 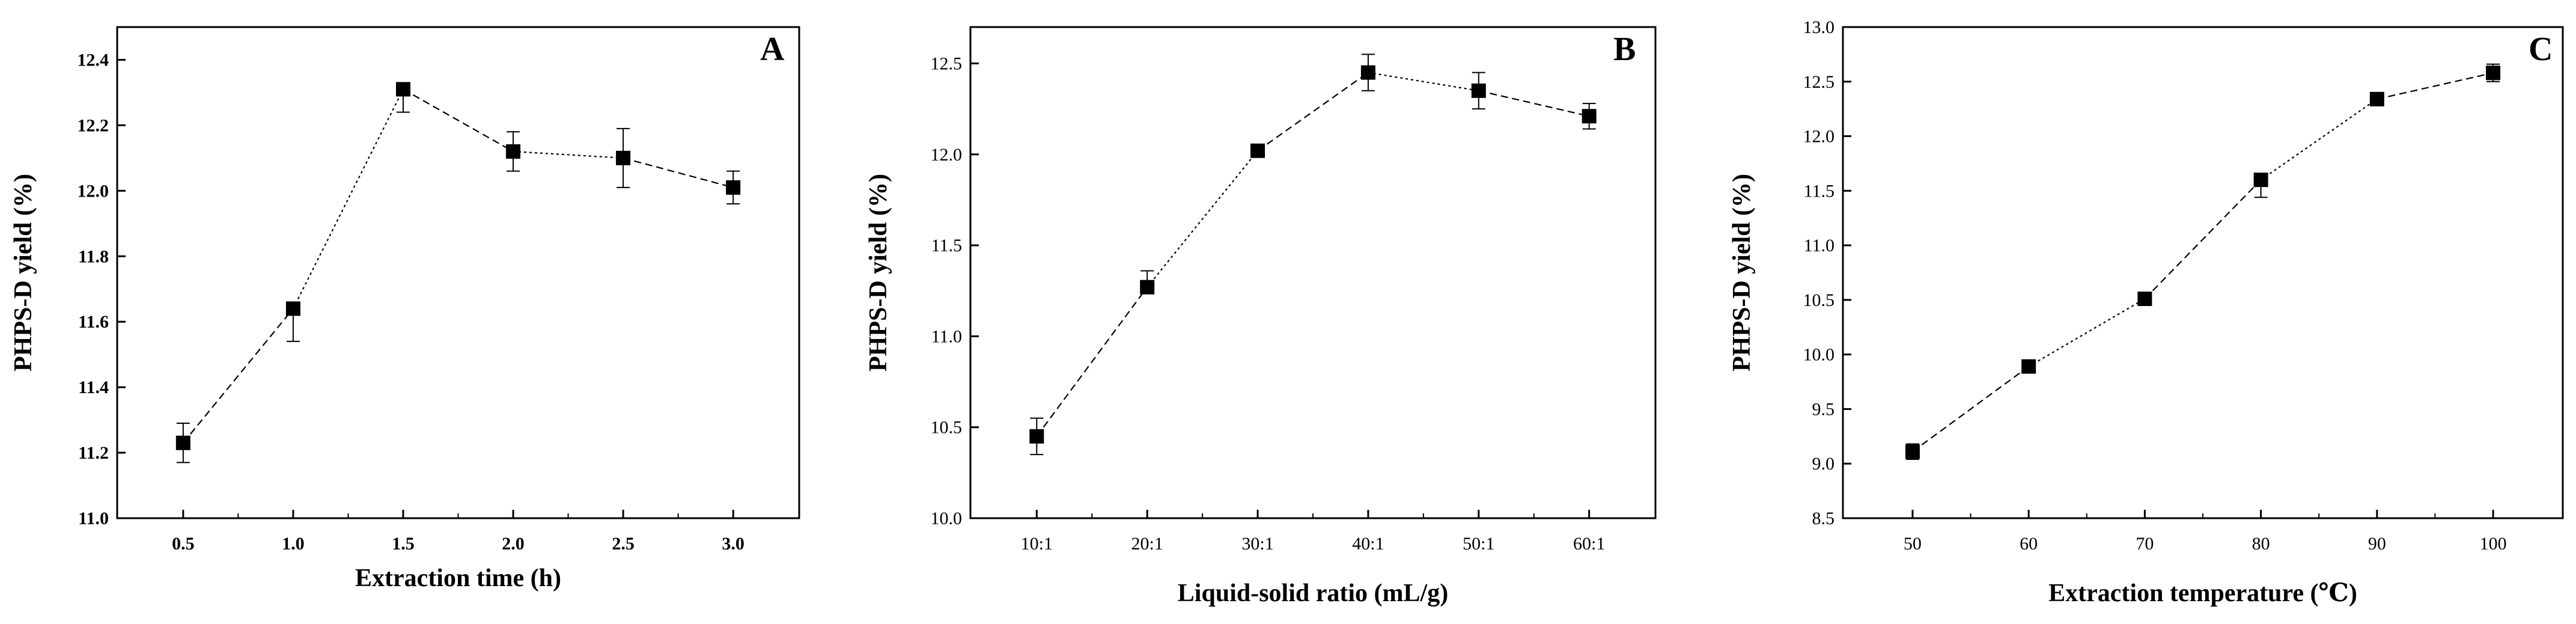 I want to click on x-tick-label: 60, so click(x=2029, y=544).